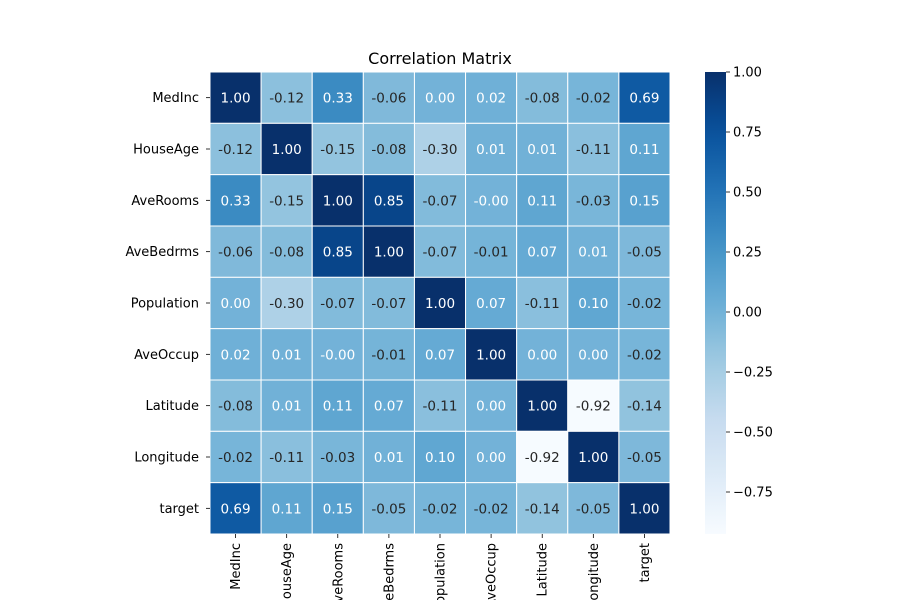 Image resolution: width=900 pixels, height=600 pixels. Describe the element at coordinates (753, 373) in the screenshot. I see `colorbar-tick-label: −0.25` at that location.